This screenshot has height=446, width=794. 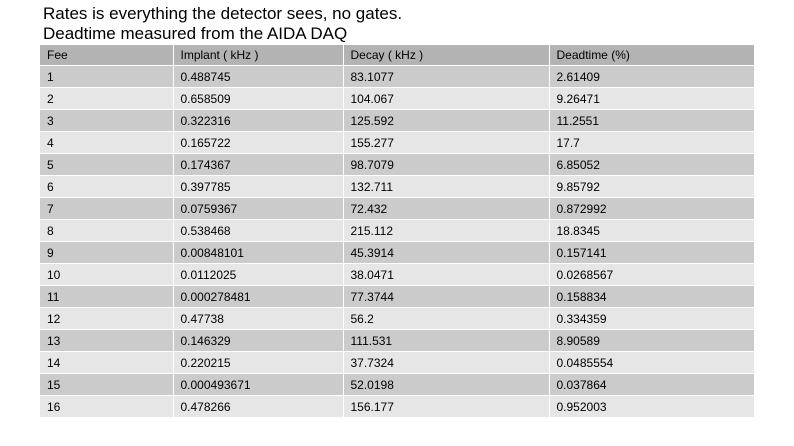 What do you see at coordinates (258, 406) in the screenshot?
I see `implant-cell: 0.478266` at bounding box center [258, 406].